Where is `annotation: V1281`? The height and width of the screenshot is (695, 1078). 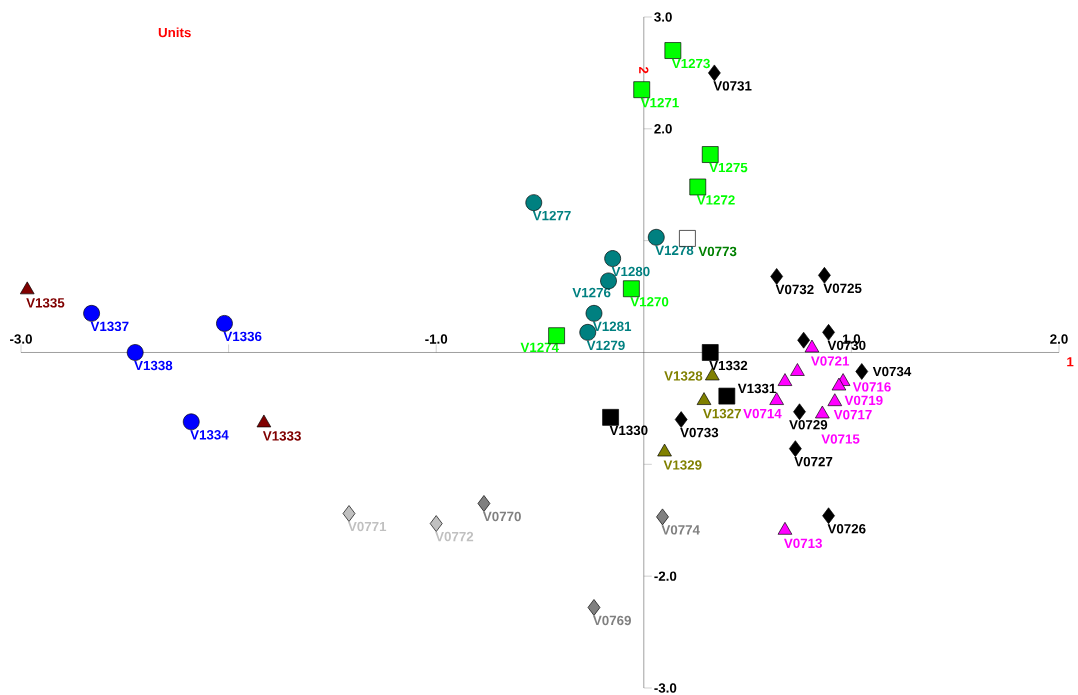
annotation: V1281 is located at coordinates (612, 326).